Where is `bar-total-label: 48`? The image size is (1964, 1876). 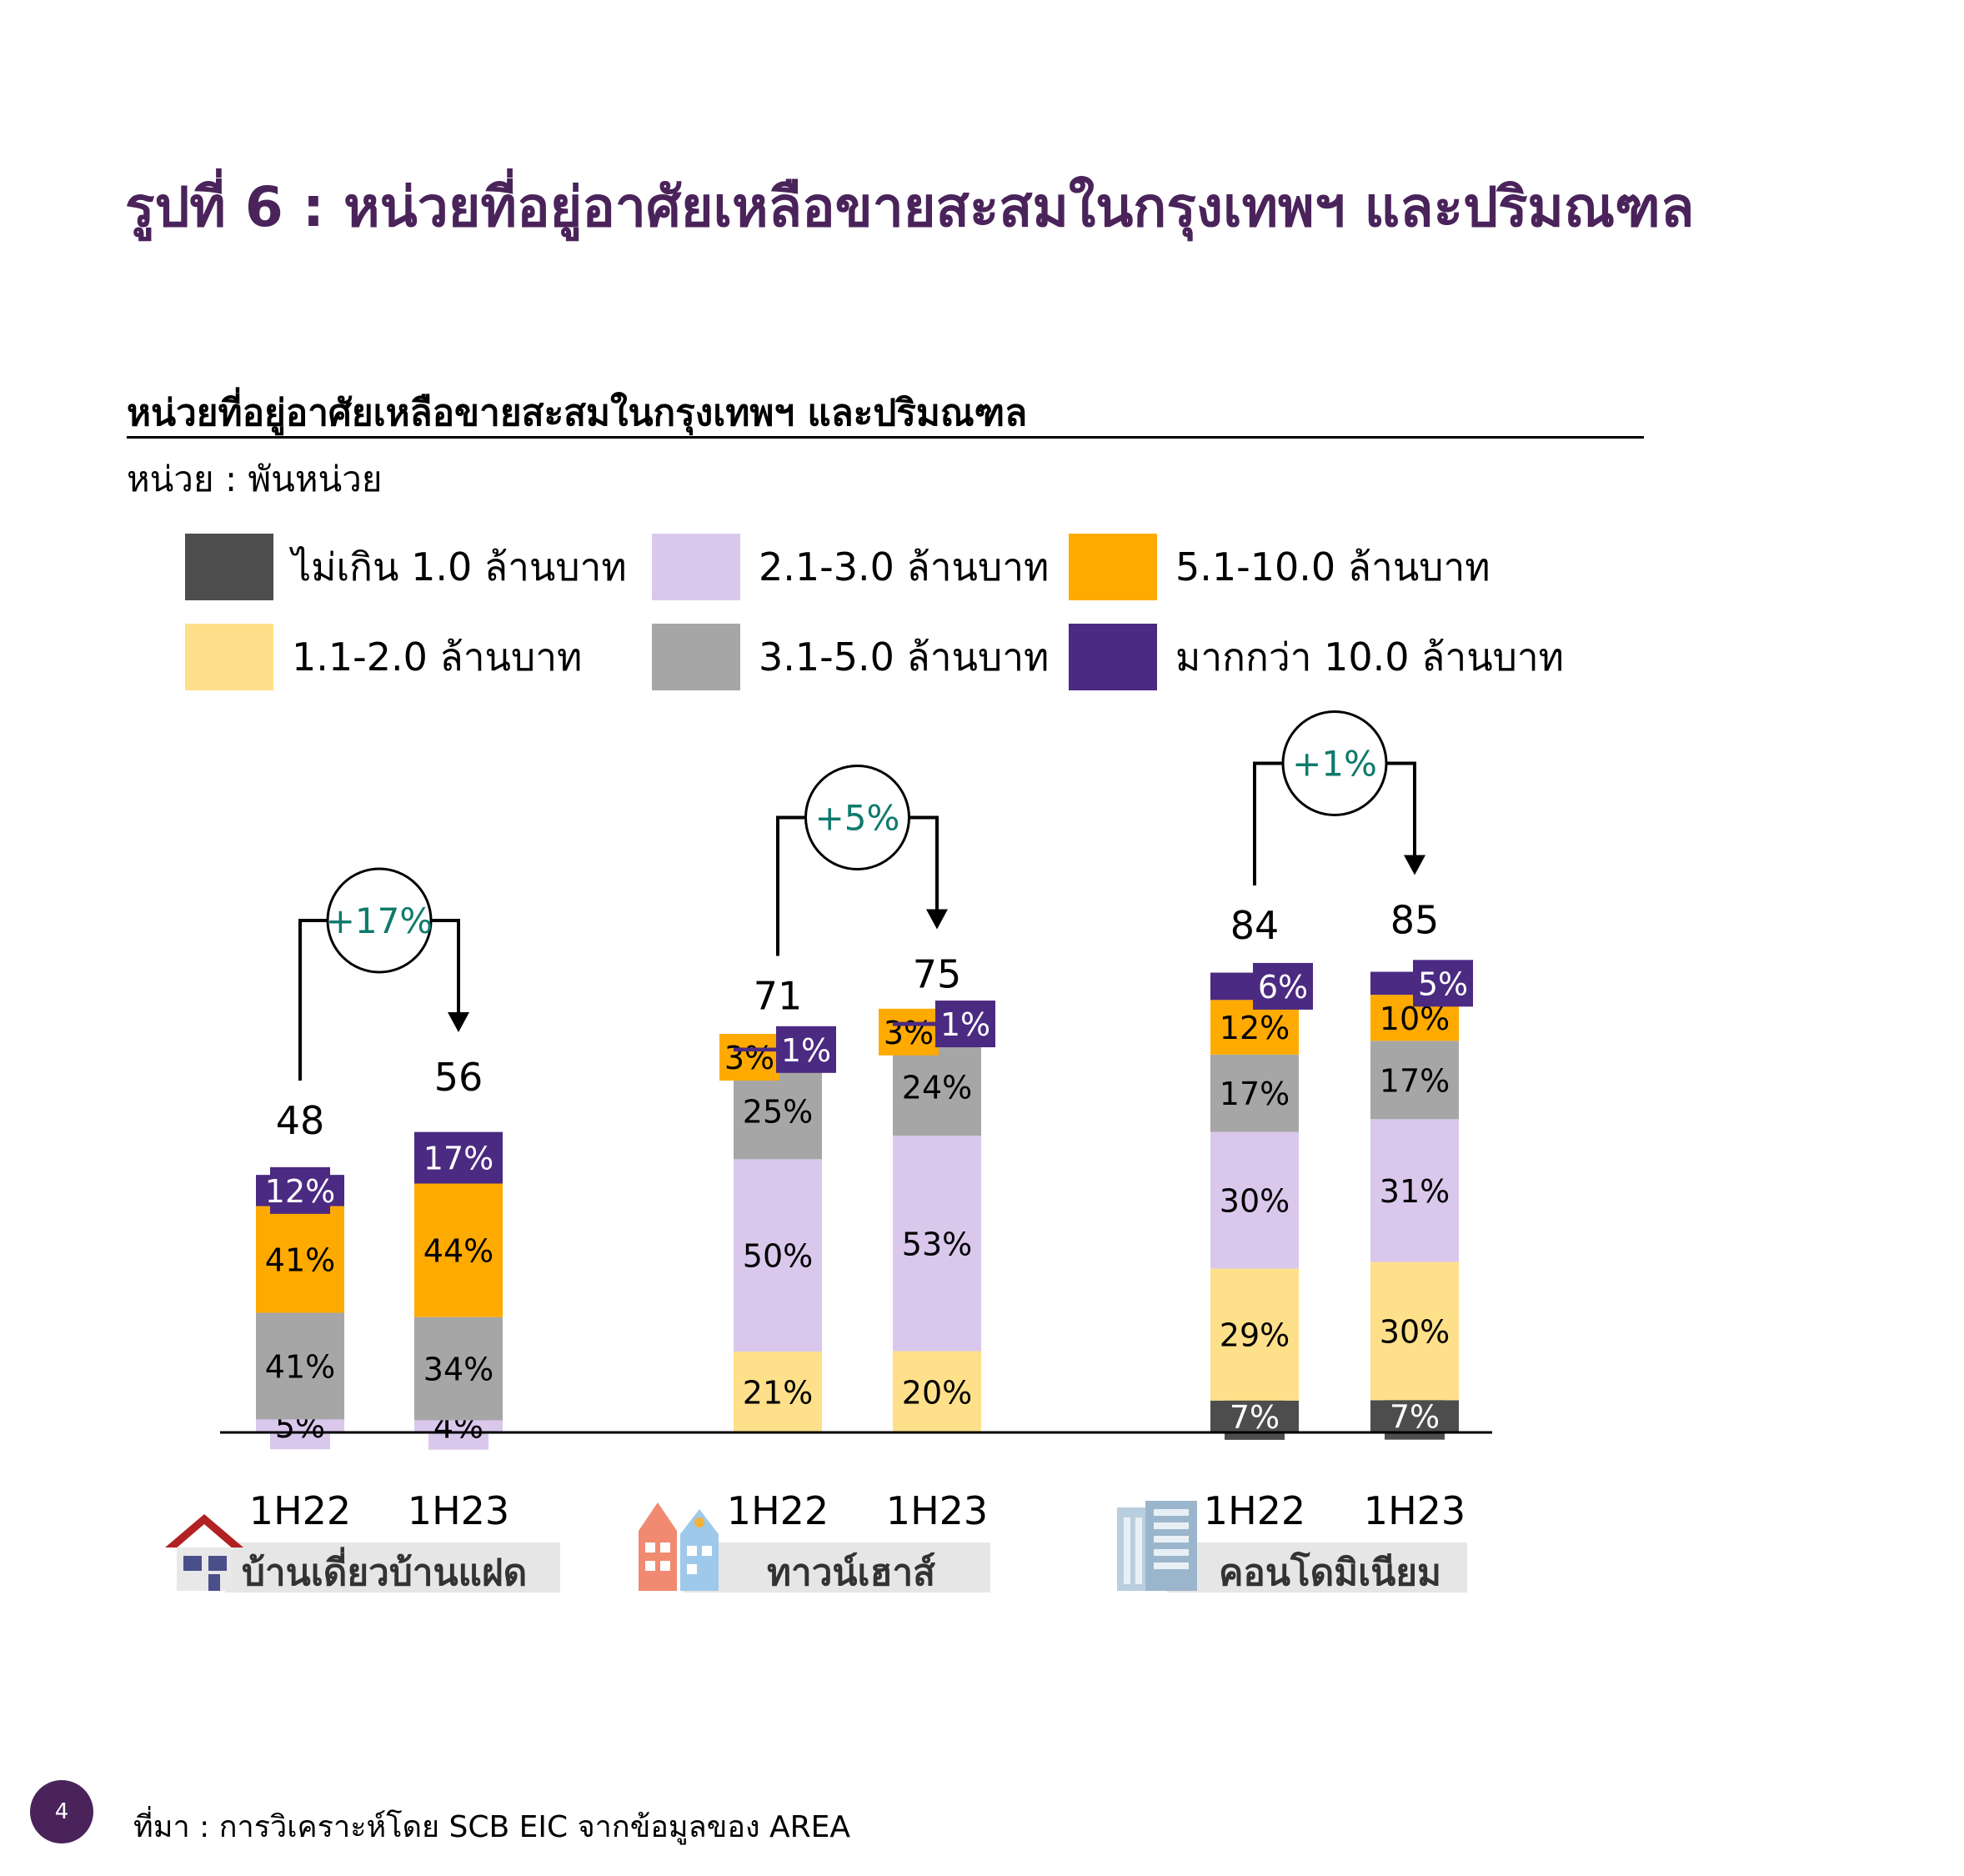 bar-total-label: 48 is located at coordinates (300, 1120).